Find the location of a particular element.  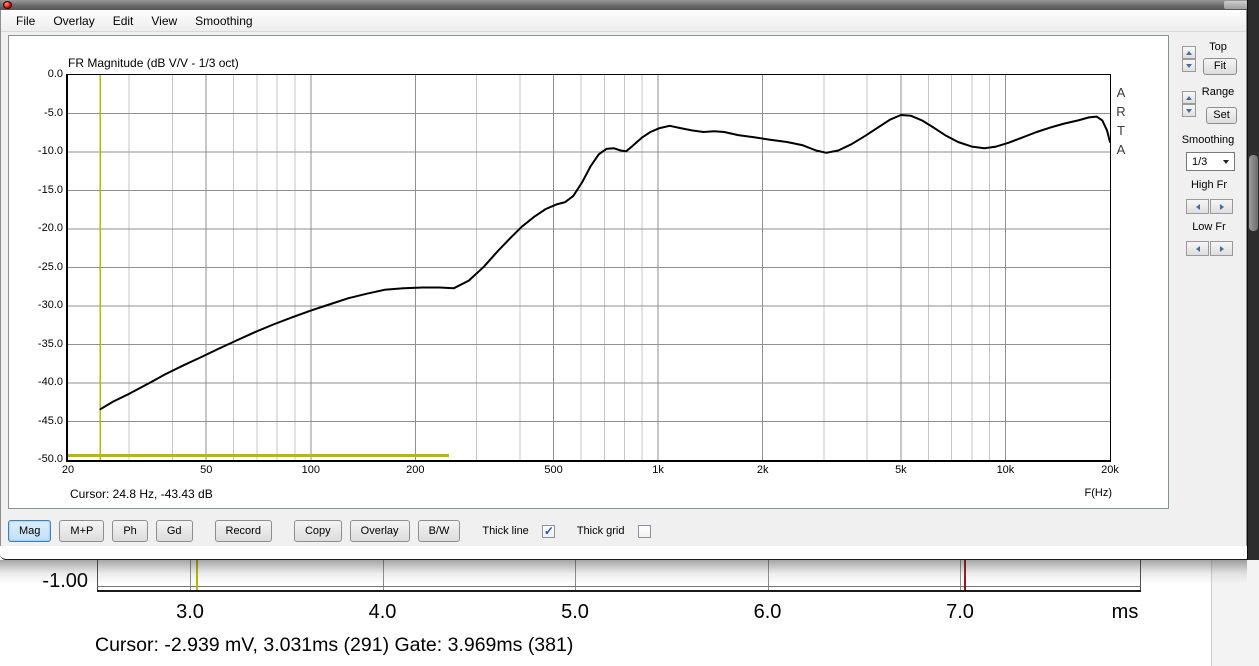

y-tick-label: -50.0 is located at coordinates (50, 459).